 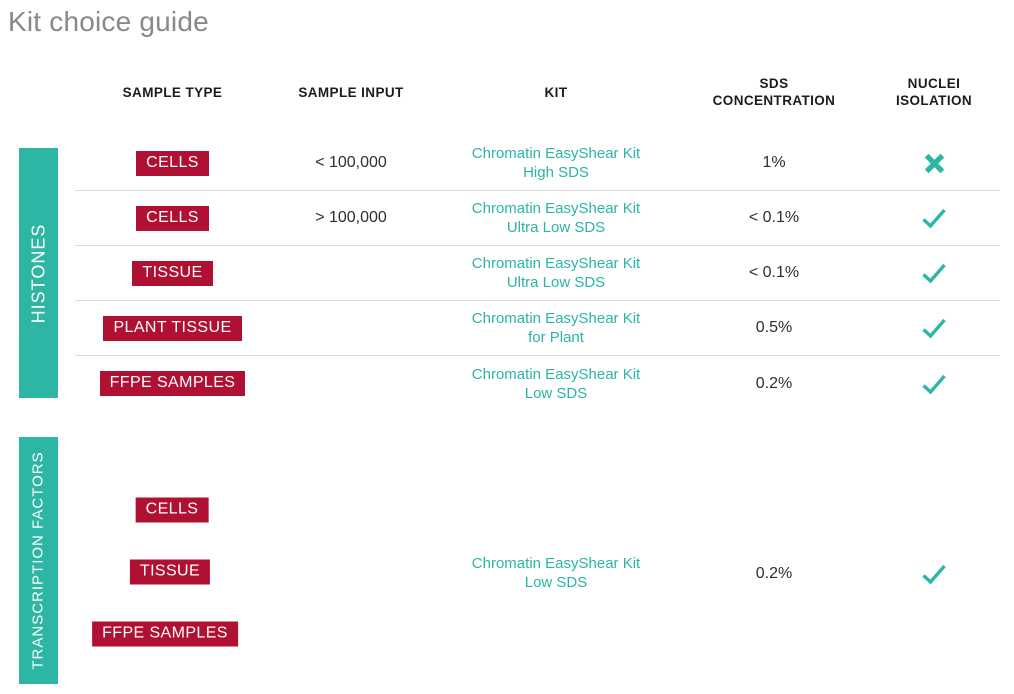 I want to click on kit-link: Chromatin EasyShear Kit High SDS, so click(x=556, y=163).